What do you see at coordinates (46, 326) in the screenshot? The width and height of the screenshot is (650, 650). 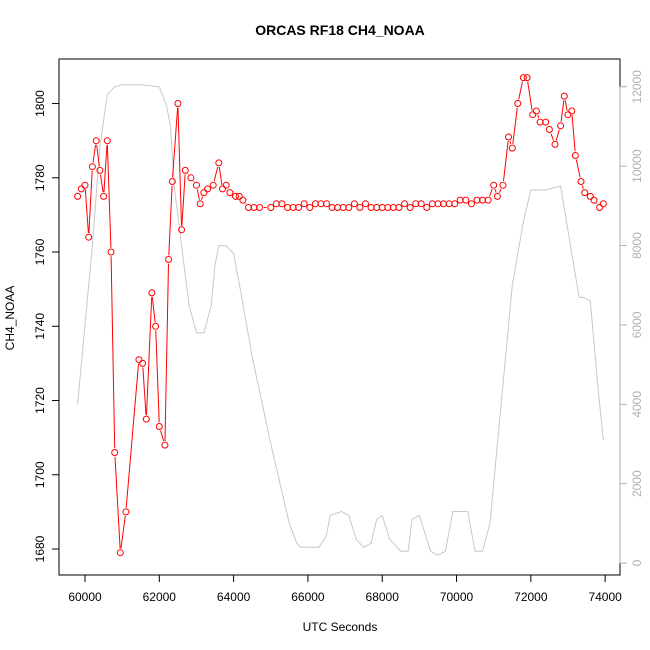 I see `y-axis-left: 1680 1700 1720 1740 1760 1780 1800` at bounding box center [46, 326].